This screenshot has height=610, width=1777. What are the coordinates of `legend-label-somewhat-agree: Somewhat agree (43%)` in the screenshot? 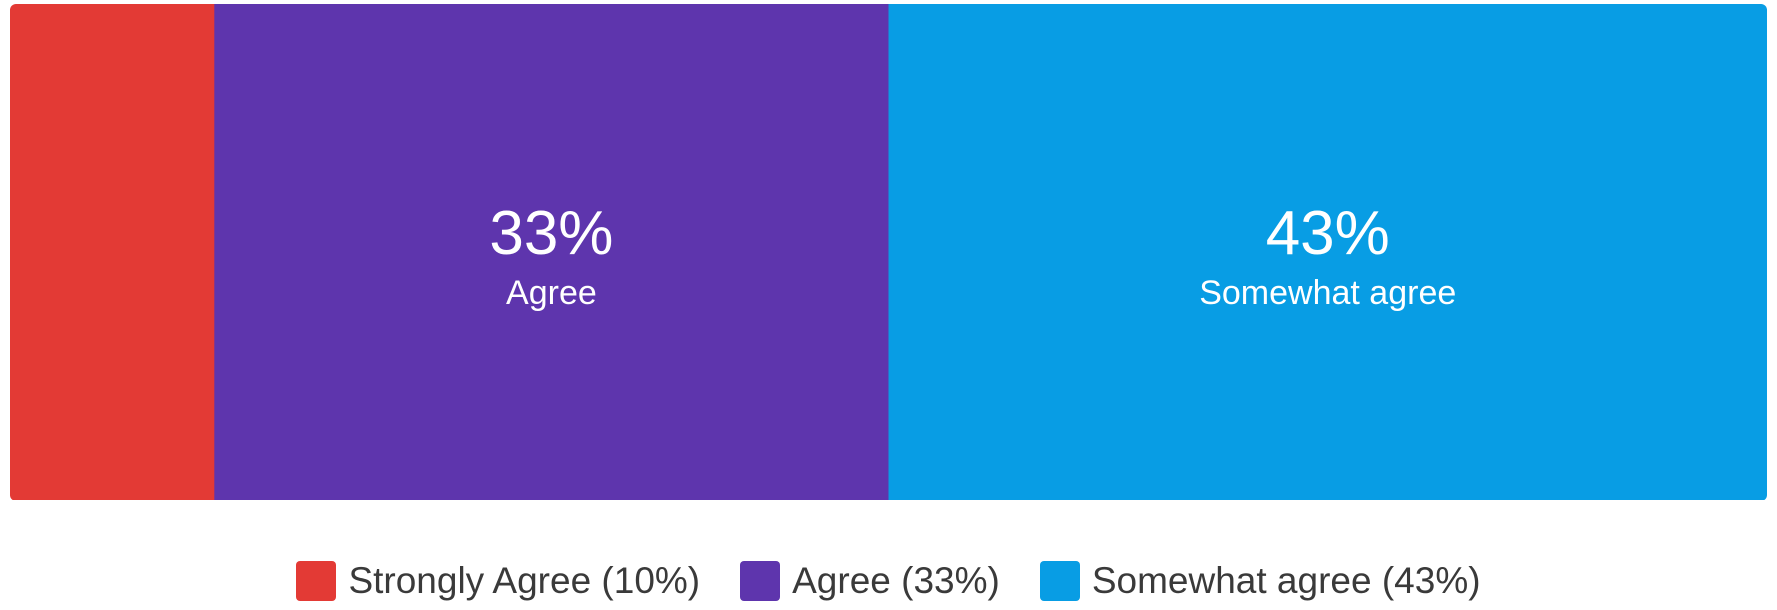 It's located at (1286, 580).